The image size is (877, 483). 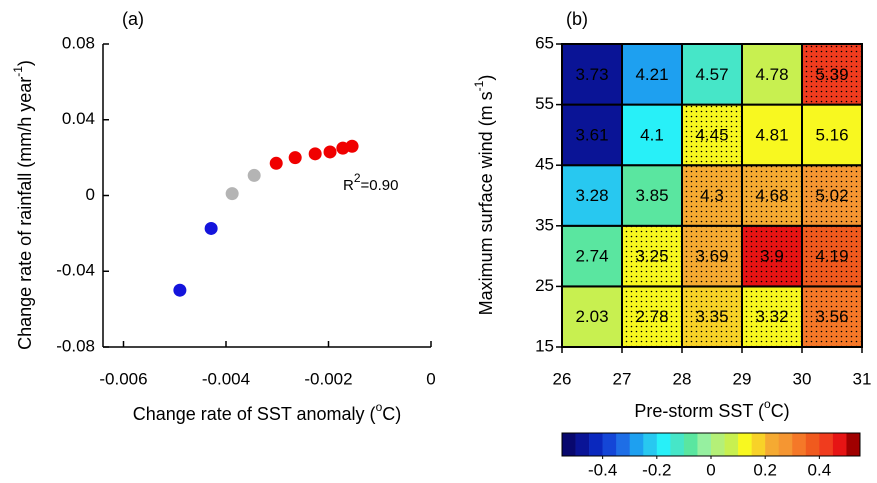 I want to click on cell-label: 3.25, so click(x=651, y=256).